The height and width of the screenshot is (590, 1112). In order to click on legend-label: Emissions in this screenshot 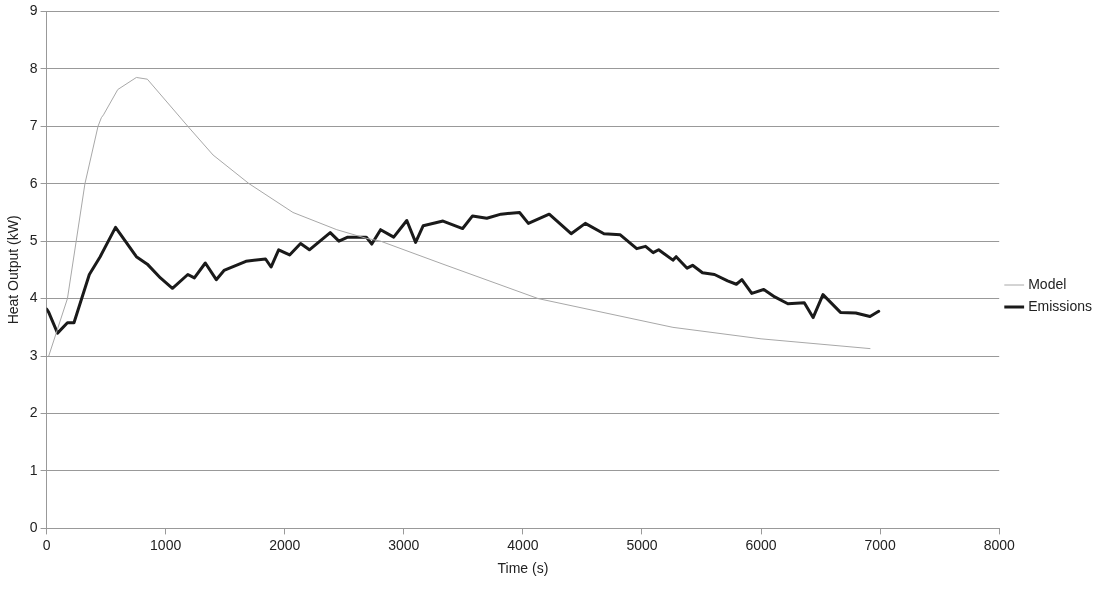, I will do `click(1060, 305)`.